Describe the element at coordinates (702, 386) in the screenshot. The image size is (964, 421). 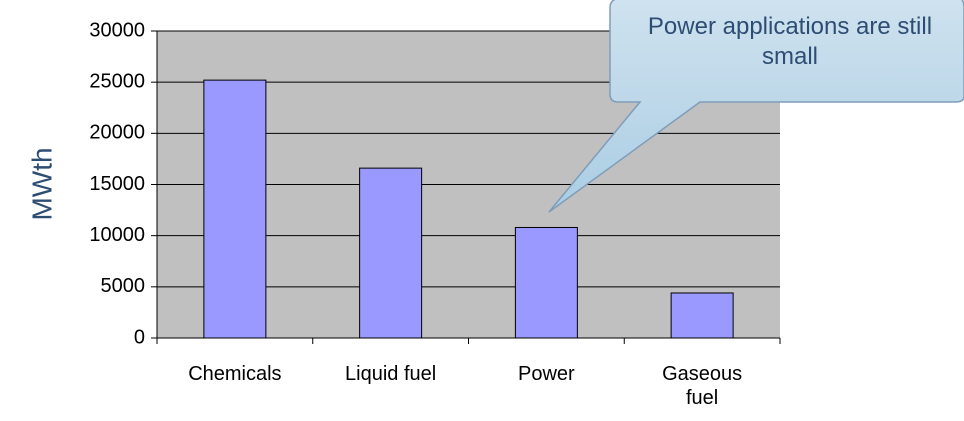
I see `x-tick-label: Gaseous fuel` at that location.